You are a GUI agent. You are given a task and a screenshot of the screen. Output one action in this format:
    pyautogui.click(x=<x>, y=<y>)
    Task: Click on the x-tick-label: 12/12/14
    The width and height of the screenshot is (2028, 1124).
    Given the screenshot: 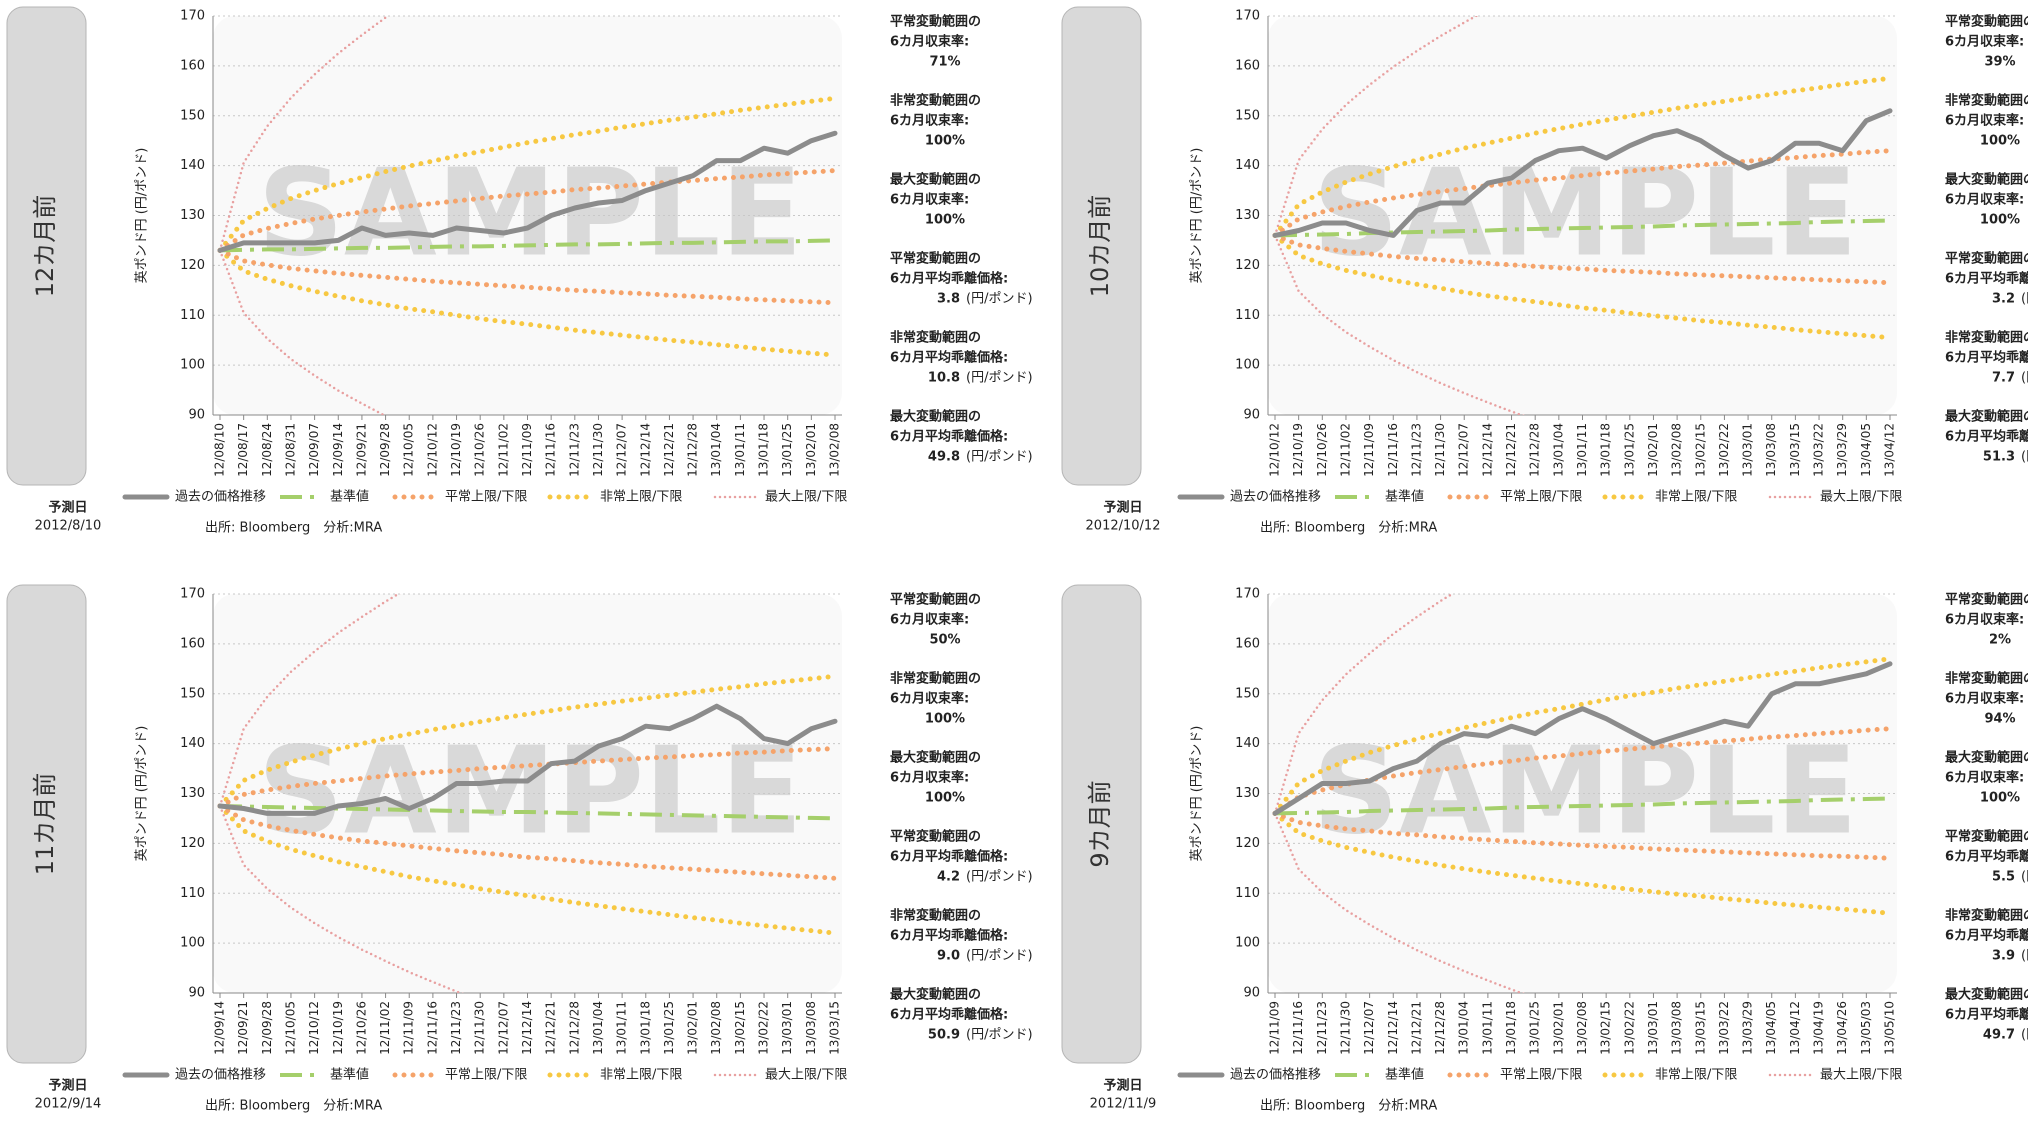 What is the action you would take?
    pyautogui.click(x=645, y=450)
    